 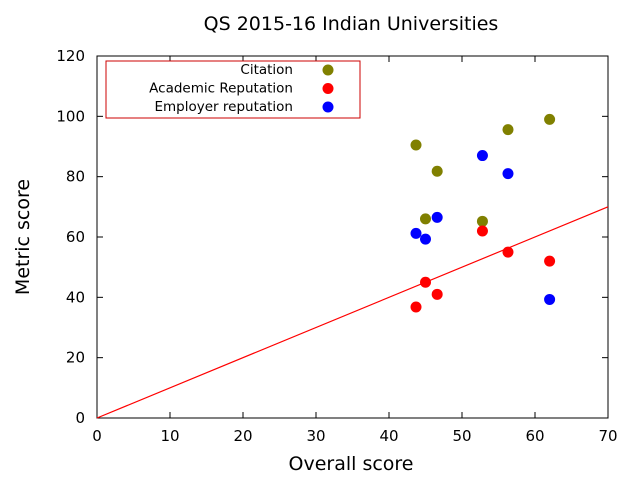 What do you see at coordinates (242, 436) in the screenshot?
I see `x-tick-label: 20` at bounding box center [242, 436].